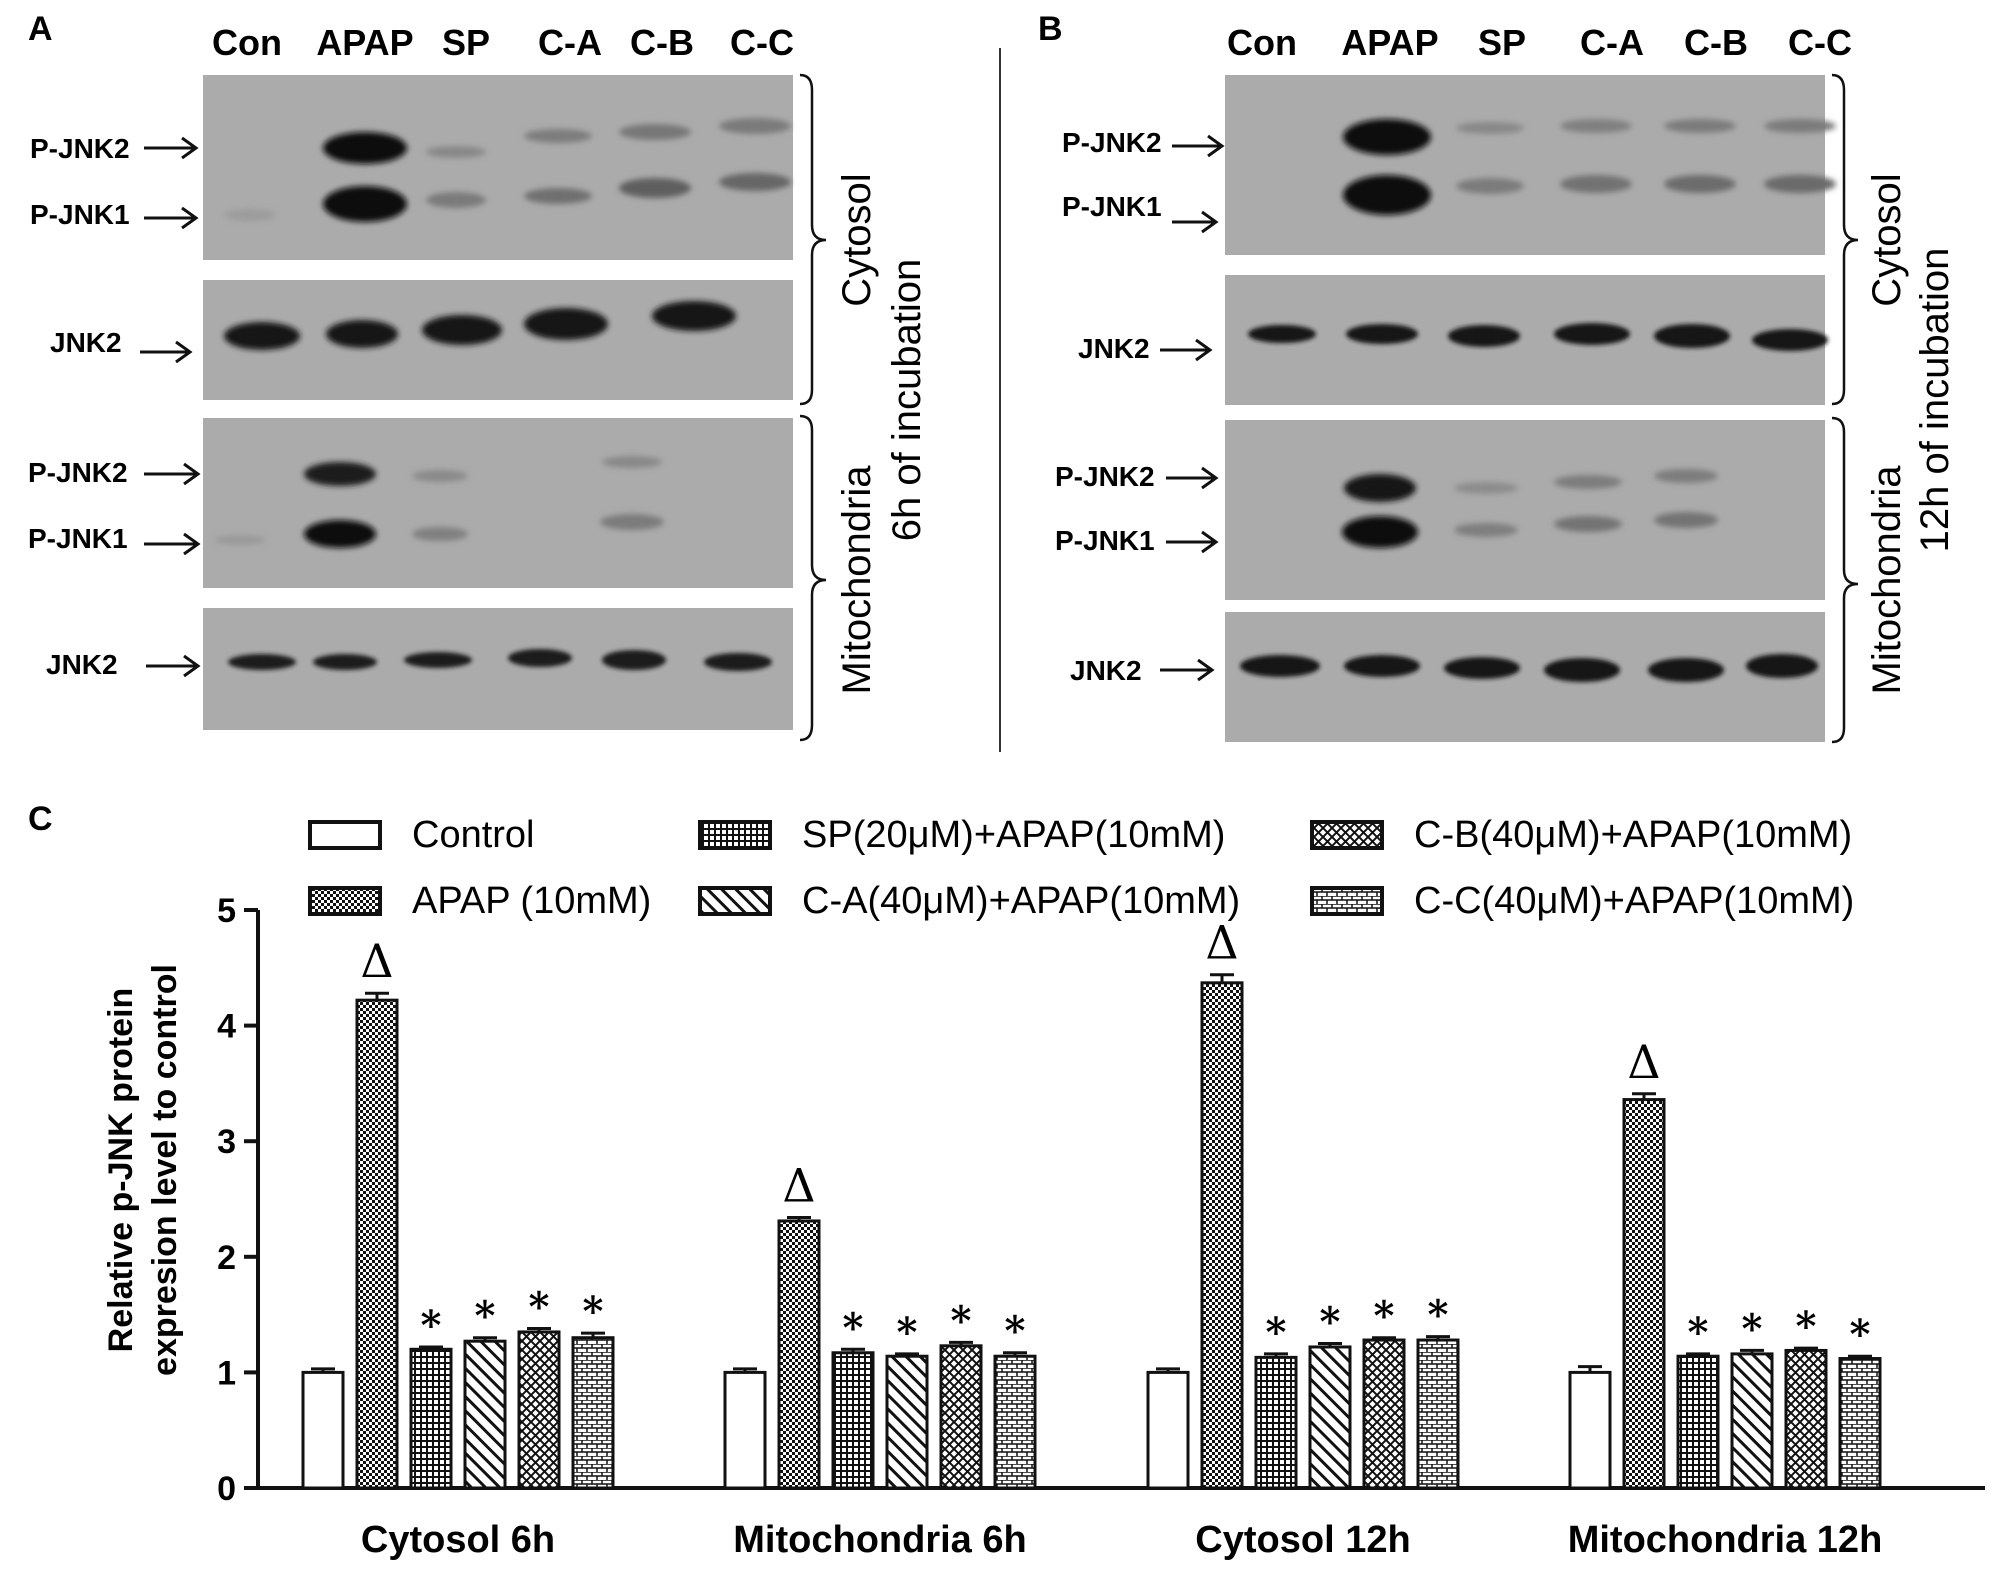 This screenshot has height=1581, width=2002. I want to click on x-category-label: Cytosol 12h, so click(1302, 1540).